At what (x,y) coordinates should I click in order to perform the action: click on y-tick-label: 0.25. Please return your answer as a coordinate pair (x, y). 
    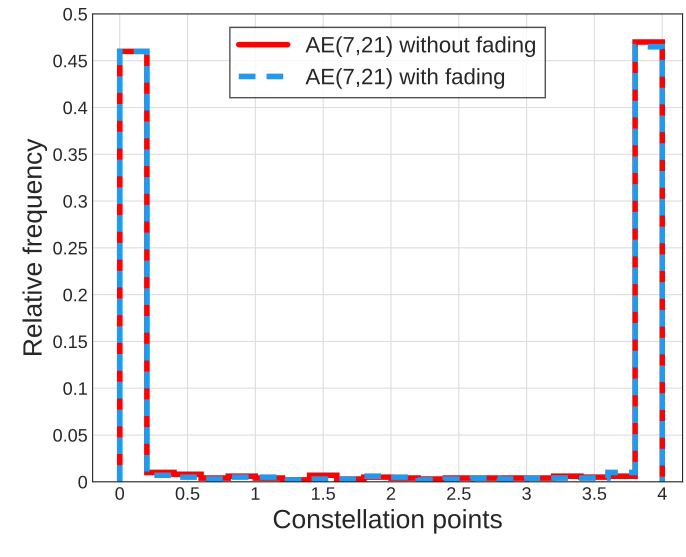
    Looking at the image, I should click on (70, 248).